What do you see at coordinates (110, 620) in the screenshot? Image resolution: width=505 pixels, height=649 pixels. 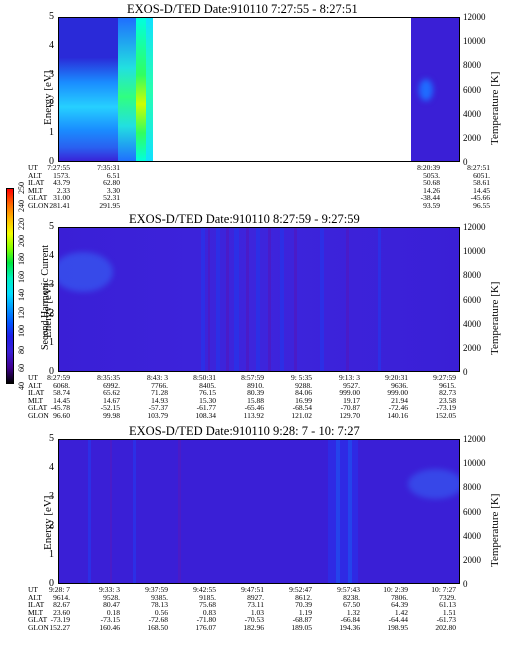 I see `ephemeris-value: -73.15` at bounding box center [110, 620].